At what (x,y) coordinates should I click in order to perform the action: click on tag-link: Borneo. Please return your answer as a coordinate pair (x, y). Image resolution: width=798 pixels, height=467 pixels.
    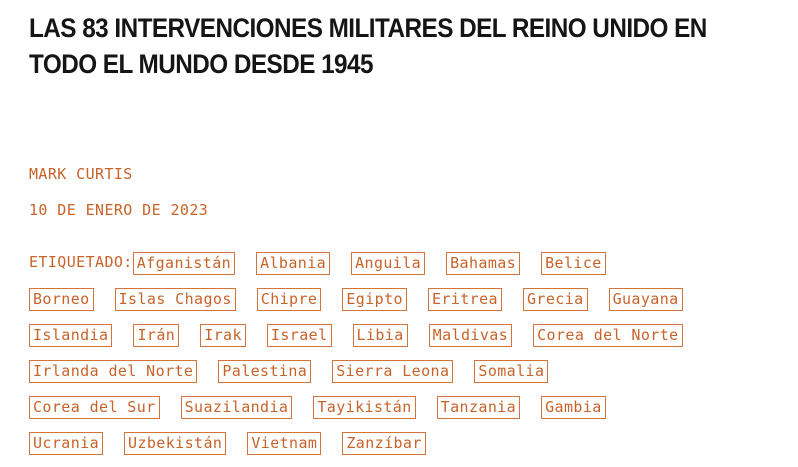
    Looking at the image, I should click on (61, 299).